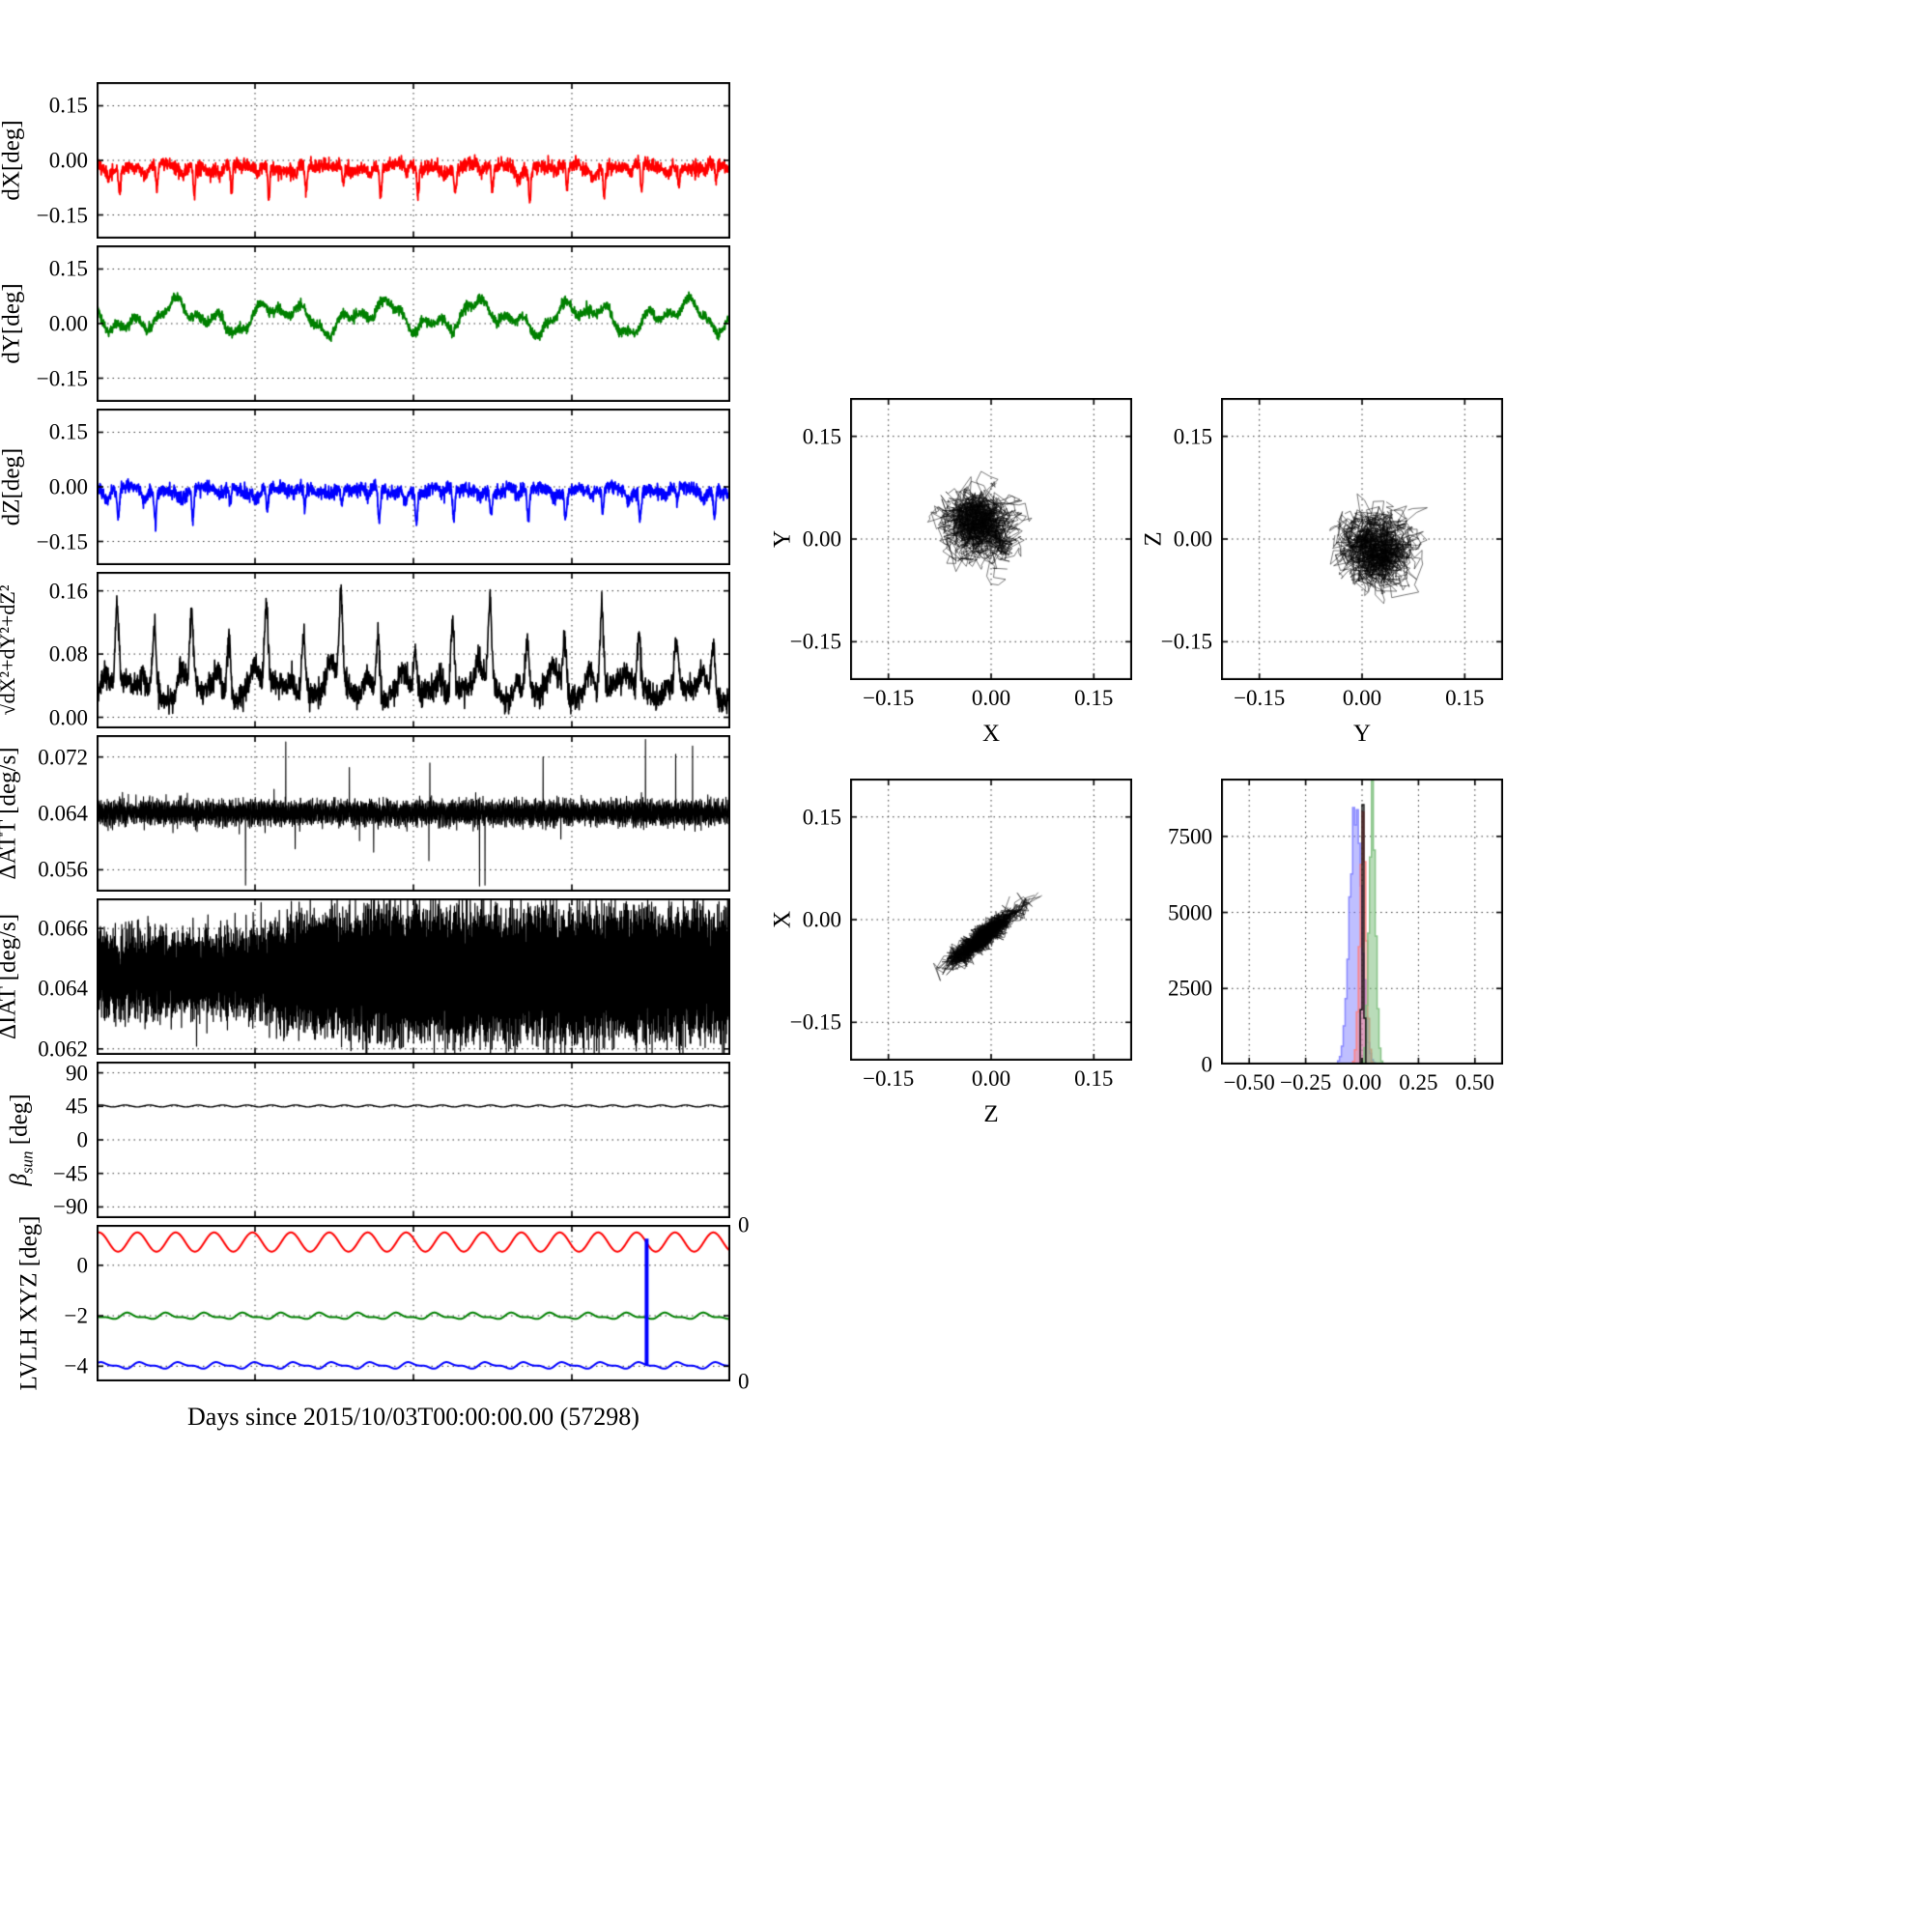  What do you see at coordinates (413, 813) in the screenshot?
I see `delta-att-plot-canvas` at bounding box center [413, 813].